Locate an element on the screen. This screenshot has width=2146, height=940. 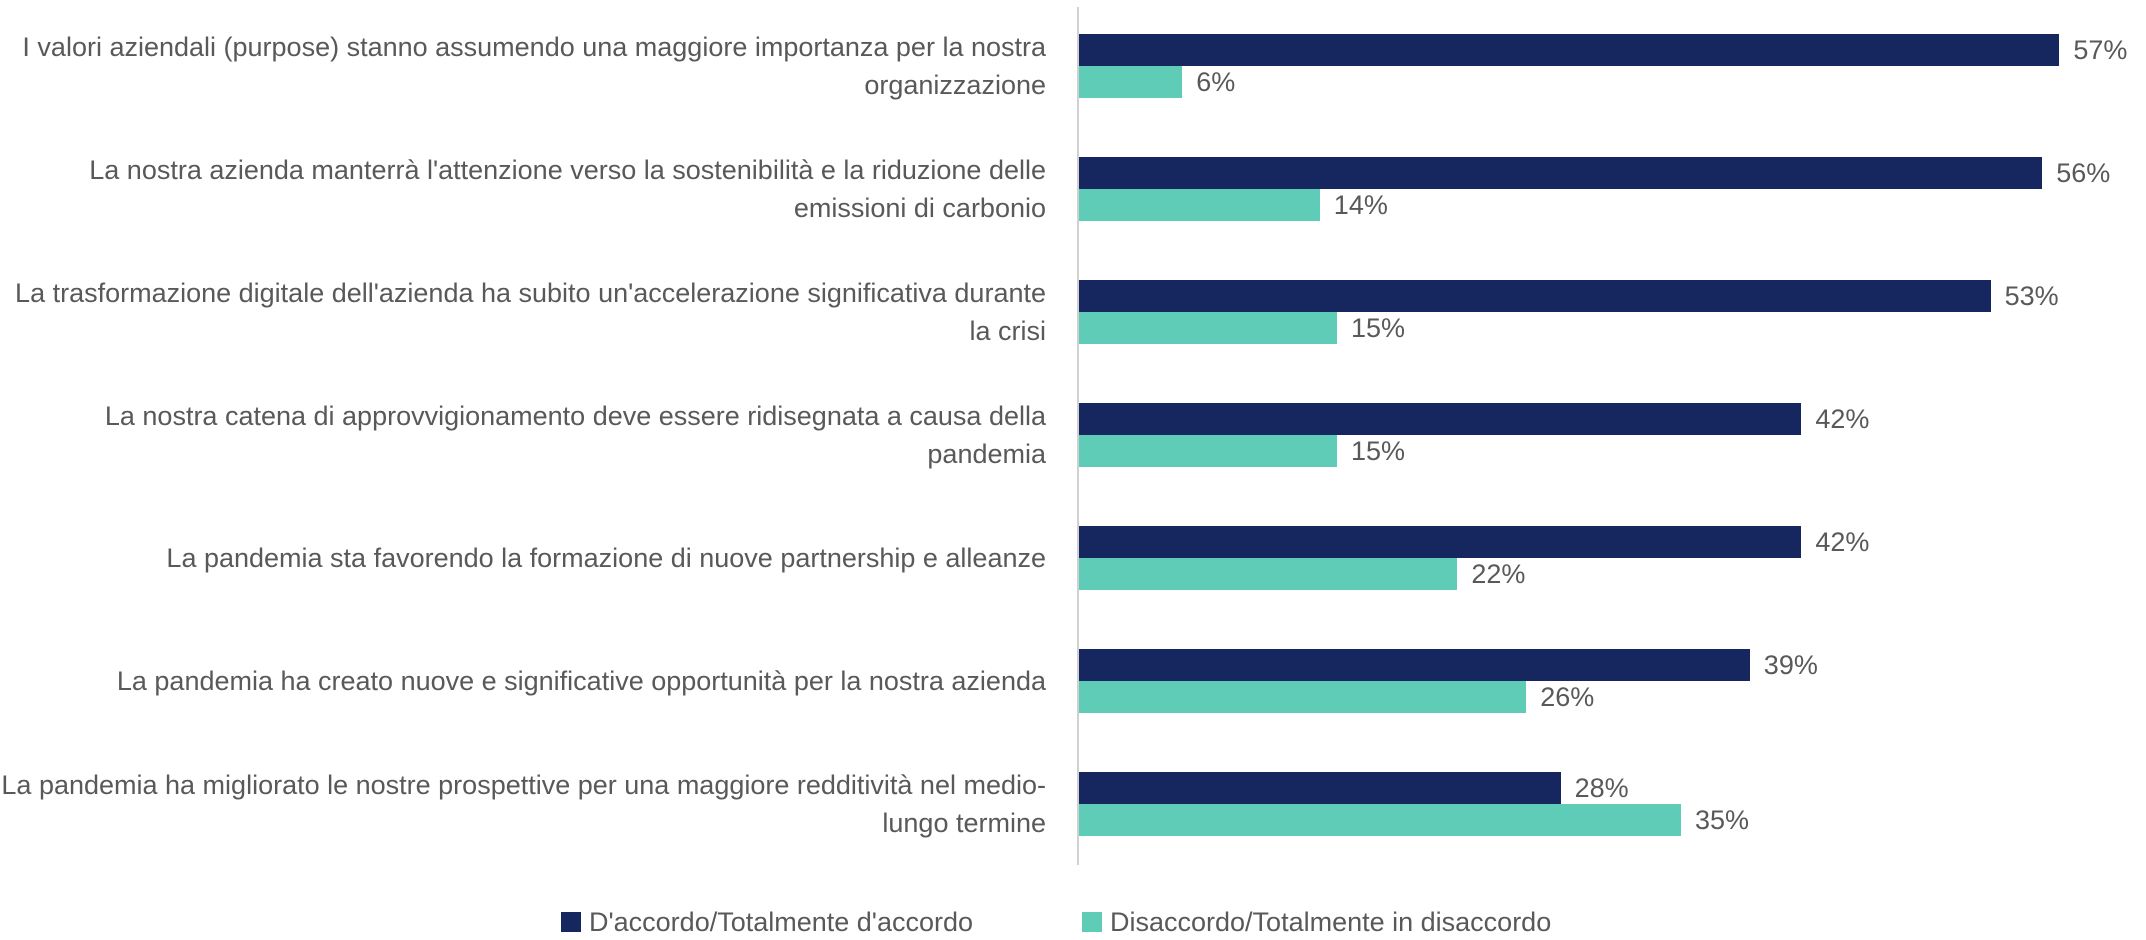
data-label: 22% is located at coordinates (1498, 574).